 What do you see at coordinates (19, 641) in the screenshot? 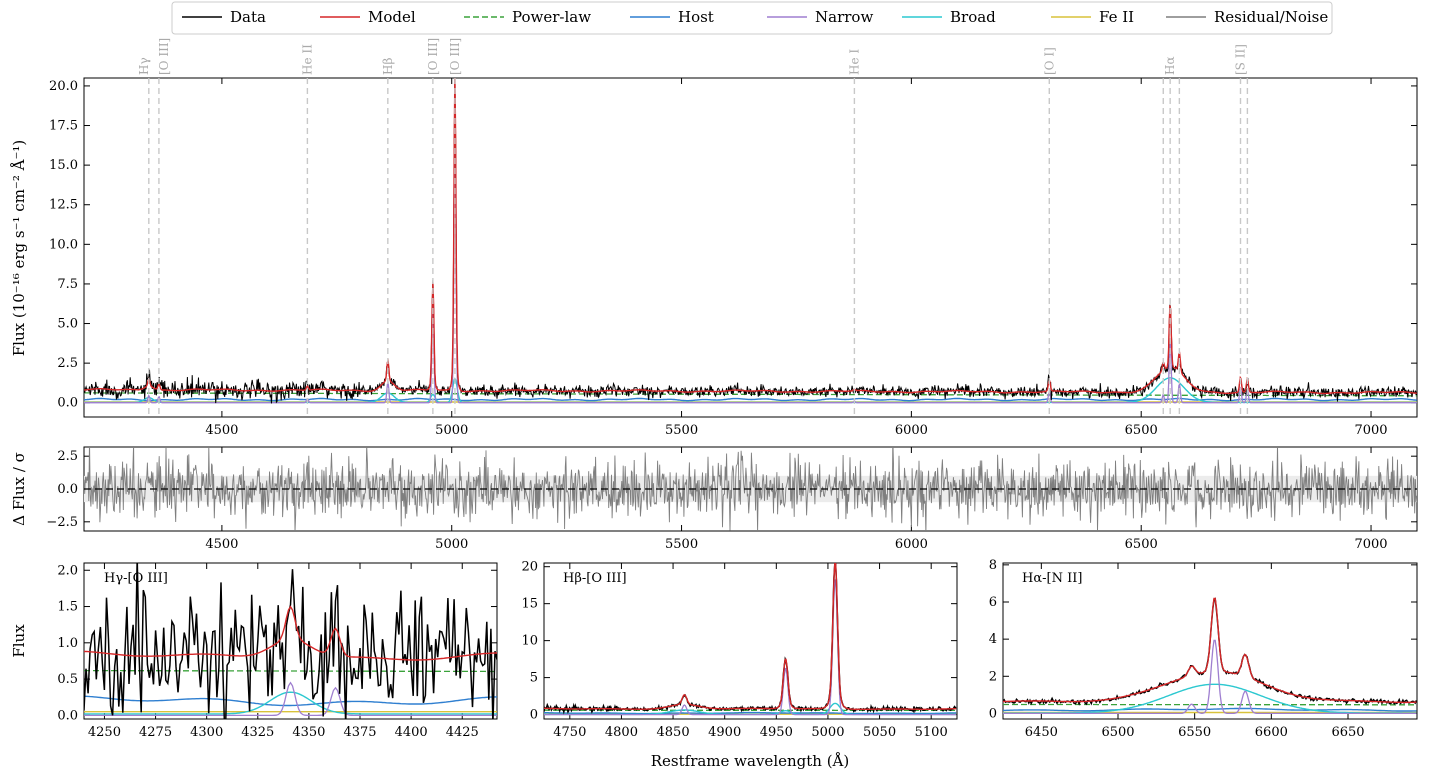
I see `zoom-hgamma-ylabel: Flux` at bounding box center [19, 641].